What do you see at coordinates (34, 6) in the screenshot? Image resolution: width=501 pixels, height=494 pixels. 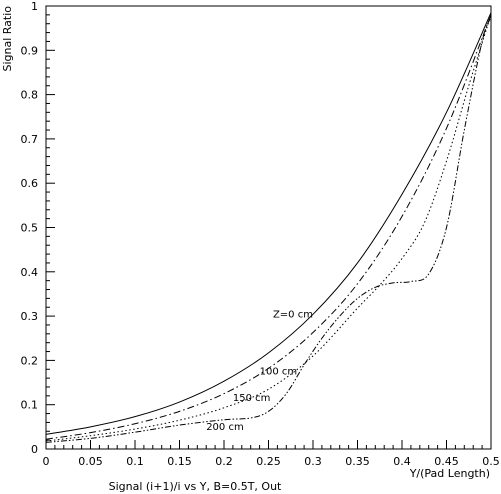 I see `y-tick-label: 1` at bounding box center [34, 6].